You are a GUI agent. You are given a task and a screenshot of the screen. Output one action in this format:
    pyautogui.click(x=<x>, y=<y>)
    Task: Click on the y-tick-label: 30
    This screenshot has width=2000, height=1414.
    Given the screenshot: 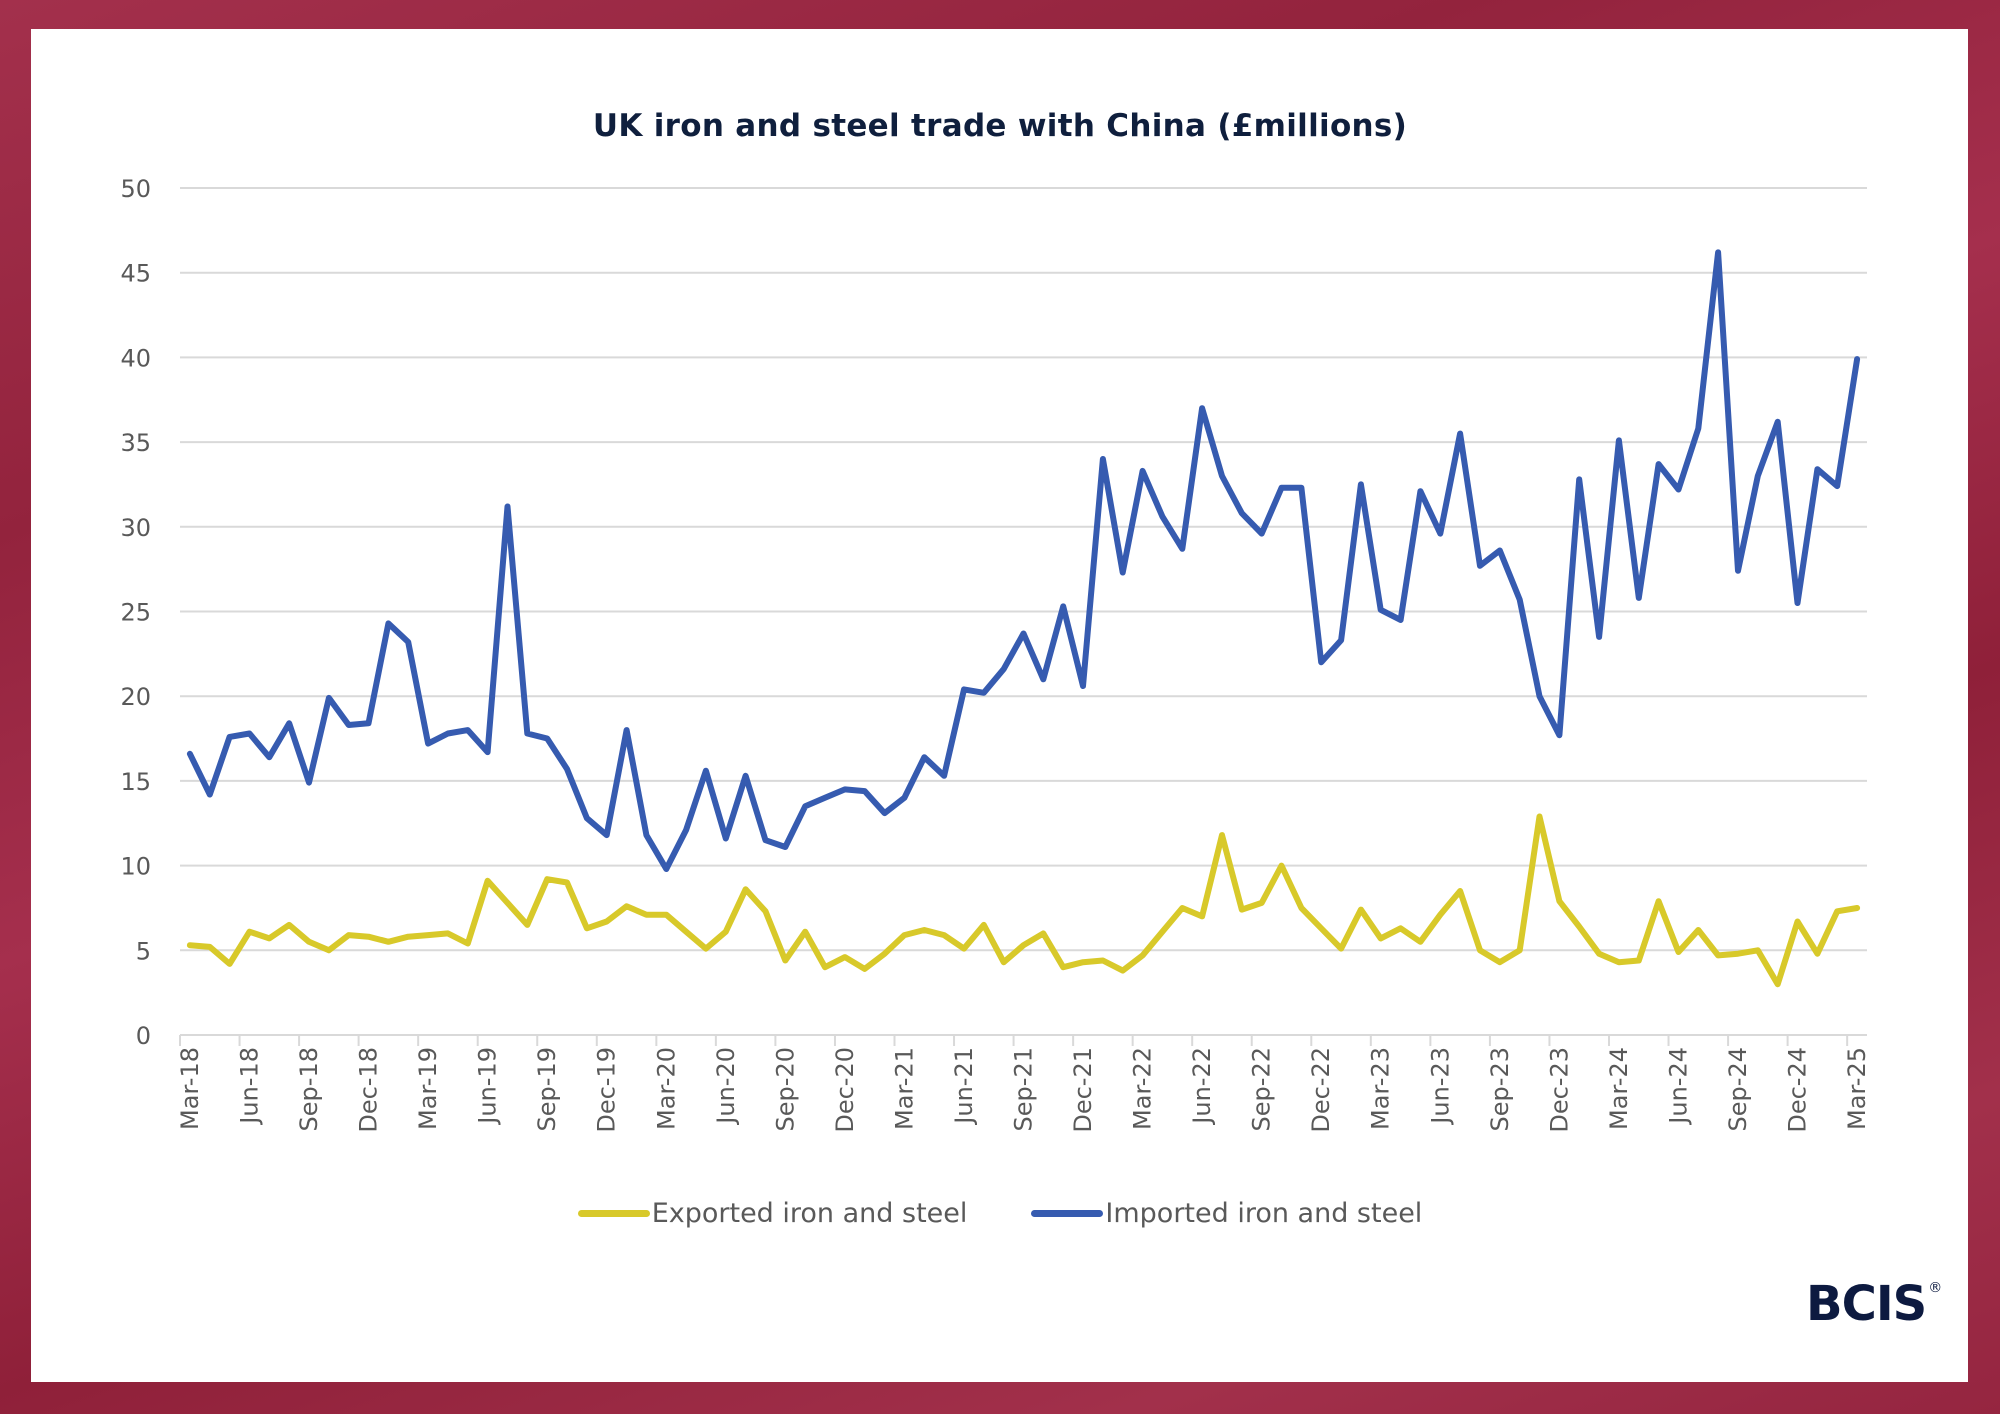 What is the action you would take?
    pyautogui.click(x=135, y=528)
    